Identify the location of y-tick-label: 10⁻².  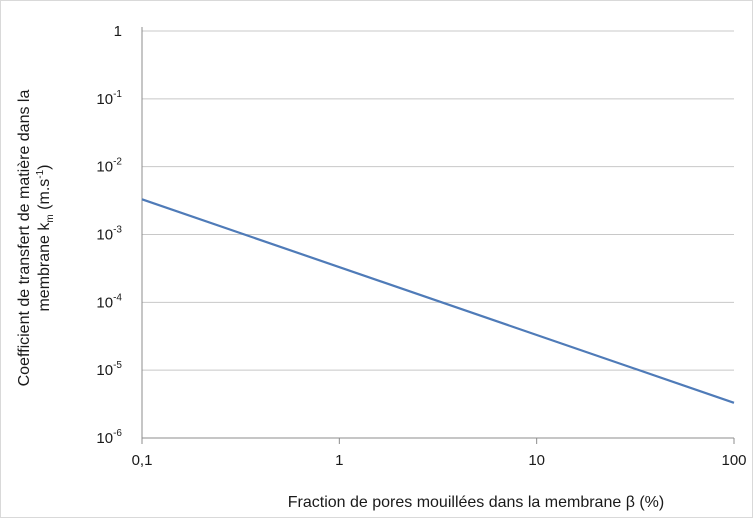
(109, 166).